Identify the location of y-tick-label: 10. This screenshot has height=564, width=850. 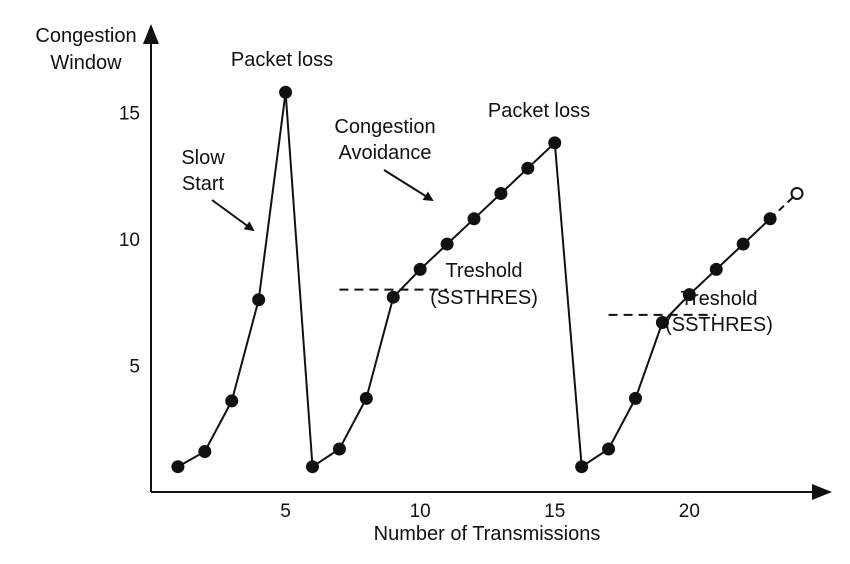
(129, 240).